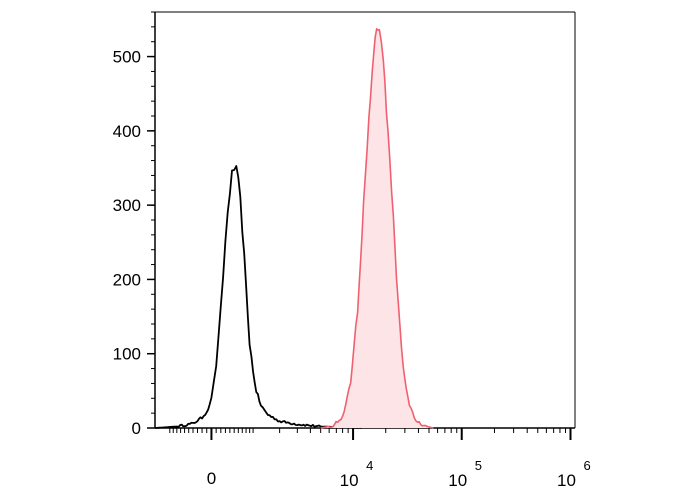 The height and width of the screenshot is (490, 688). What do you see at coordinates (127, 57) in the screenshot?
I see `y-tick-label: 500` at bounding box center [127, 57].